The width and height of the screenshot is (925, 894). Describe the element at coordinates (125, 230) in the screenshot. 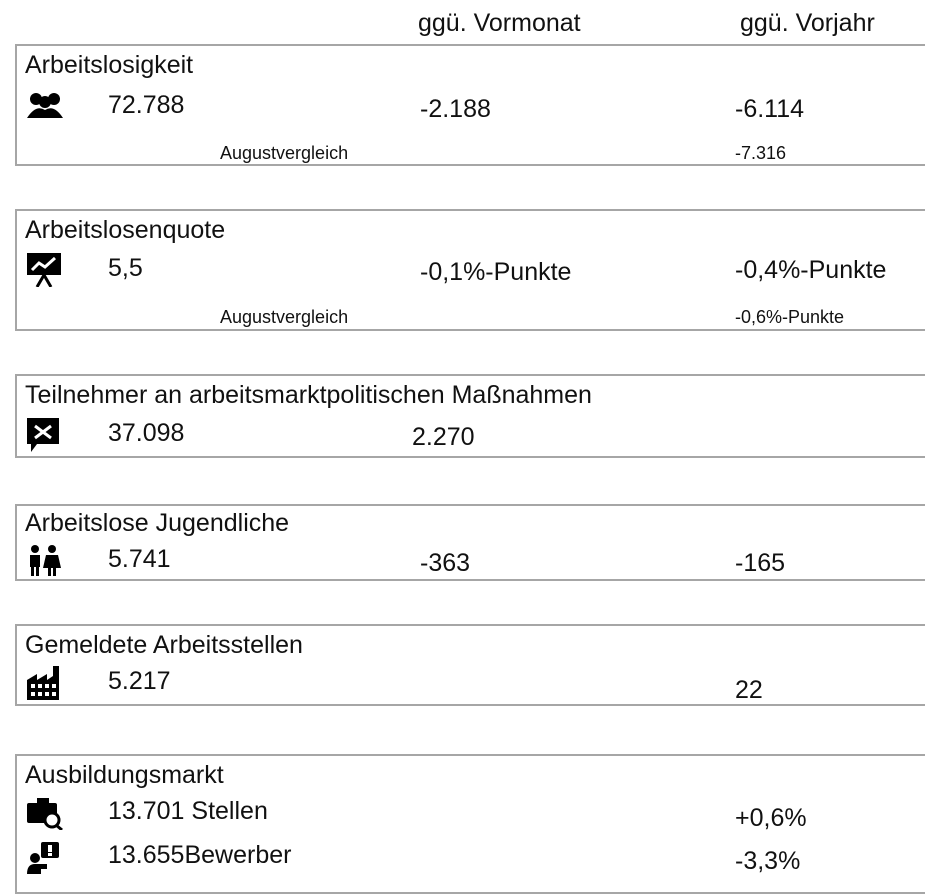

I see `section-title: Arbeitslosenquote` at that location.